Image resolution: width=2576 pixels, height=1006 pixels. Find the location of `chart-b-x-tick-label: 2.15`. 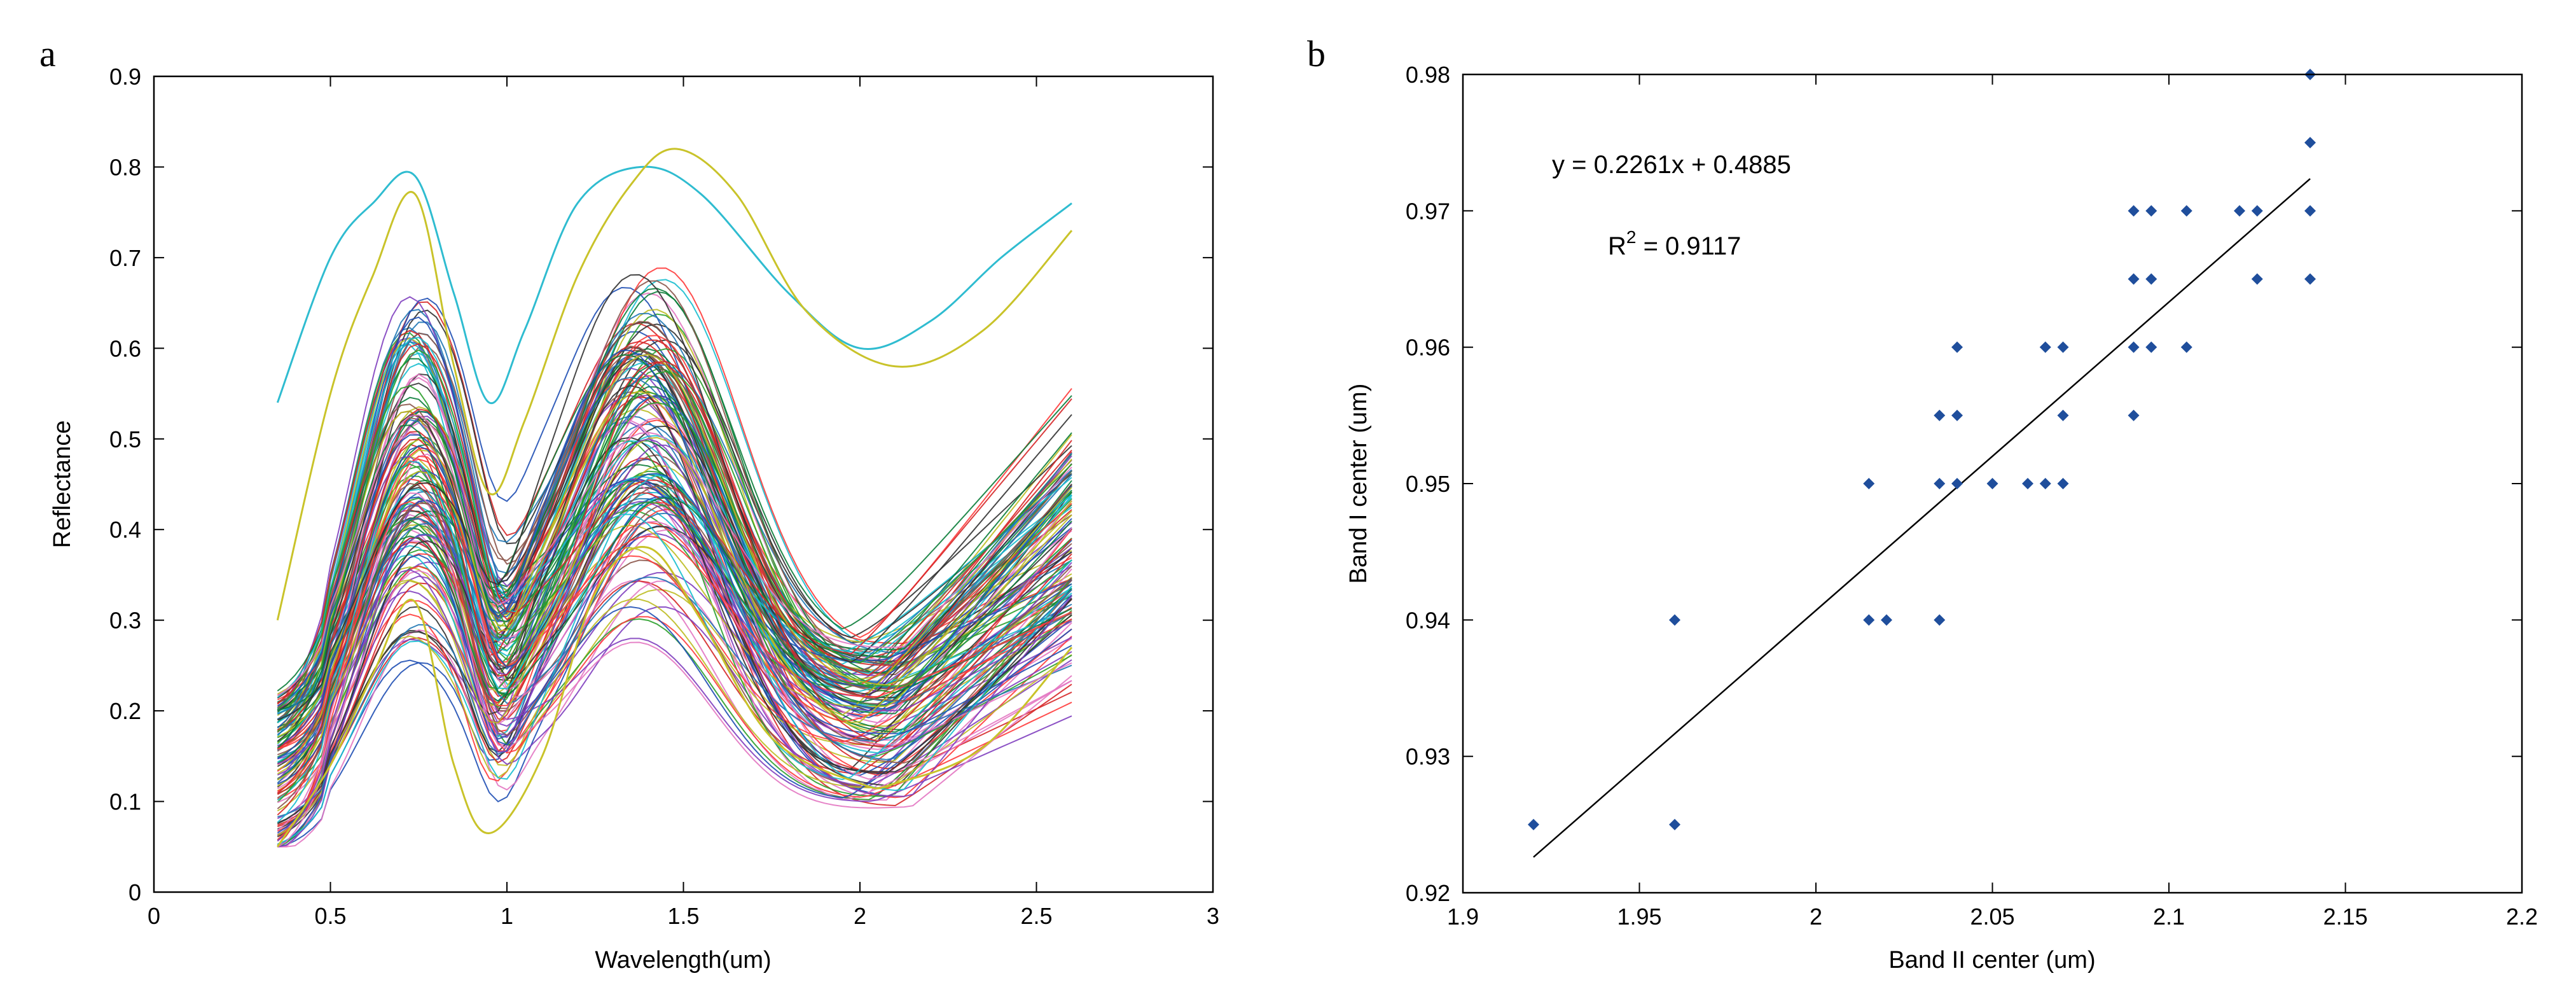

chart-b-x-tick-label: 2.15 is located at coordinates (2345, 917).